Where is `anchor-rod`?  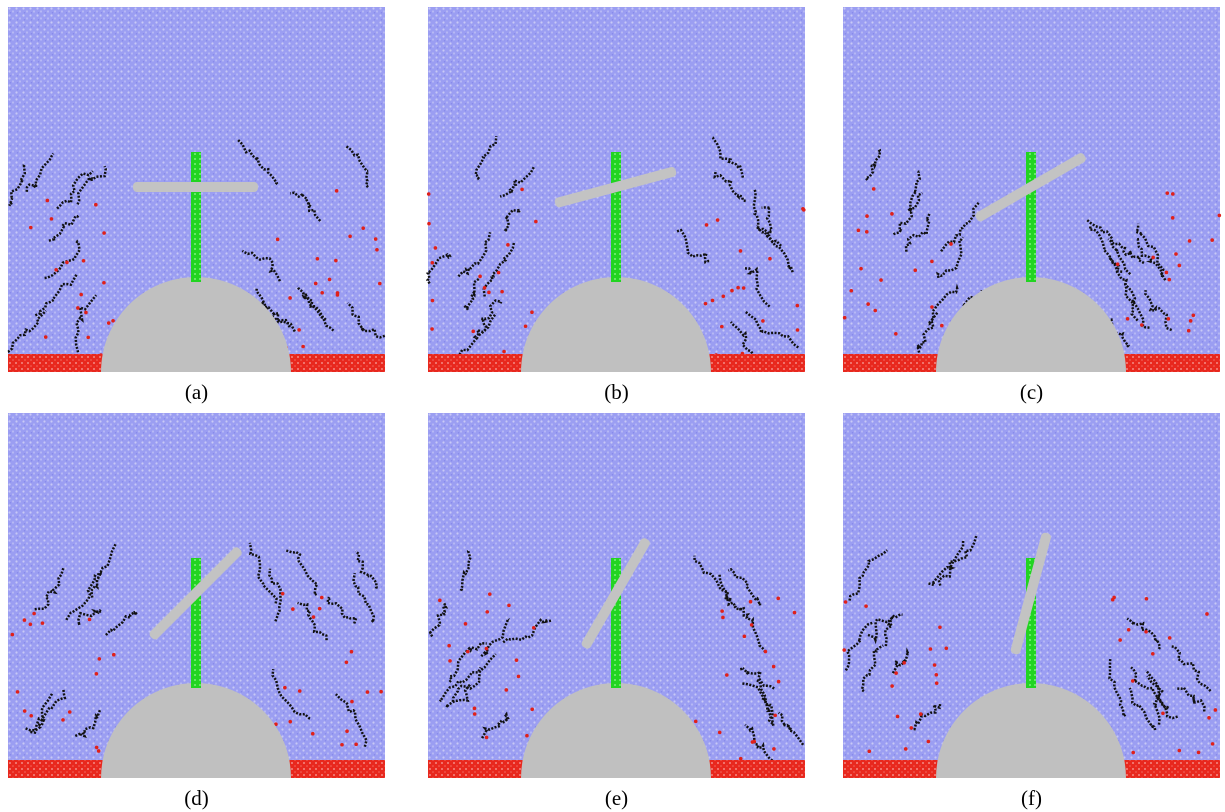
anchor-rod is located at coordinates (196, 623).